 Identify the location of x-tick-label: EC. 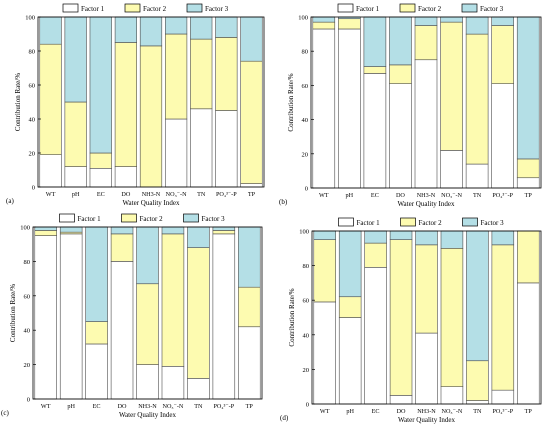
(97, 406).